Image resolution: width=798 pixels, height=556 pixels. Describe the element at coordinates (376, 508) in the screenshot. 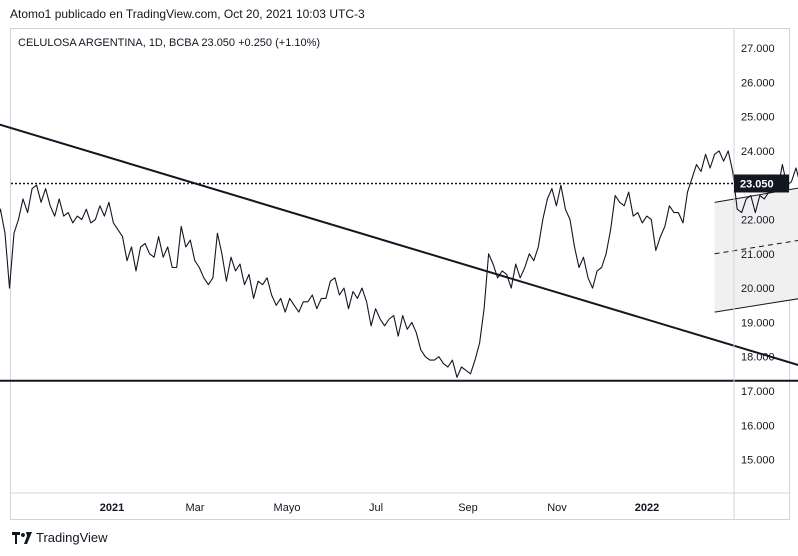

I see `x-tick-label: Jul` at that location.